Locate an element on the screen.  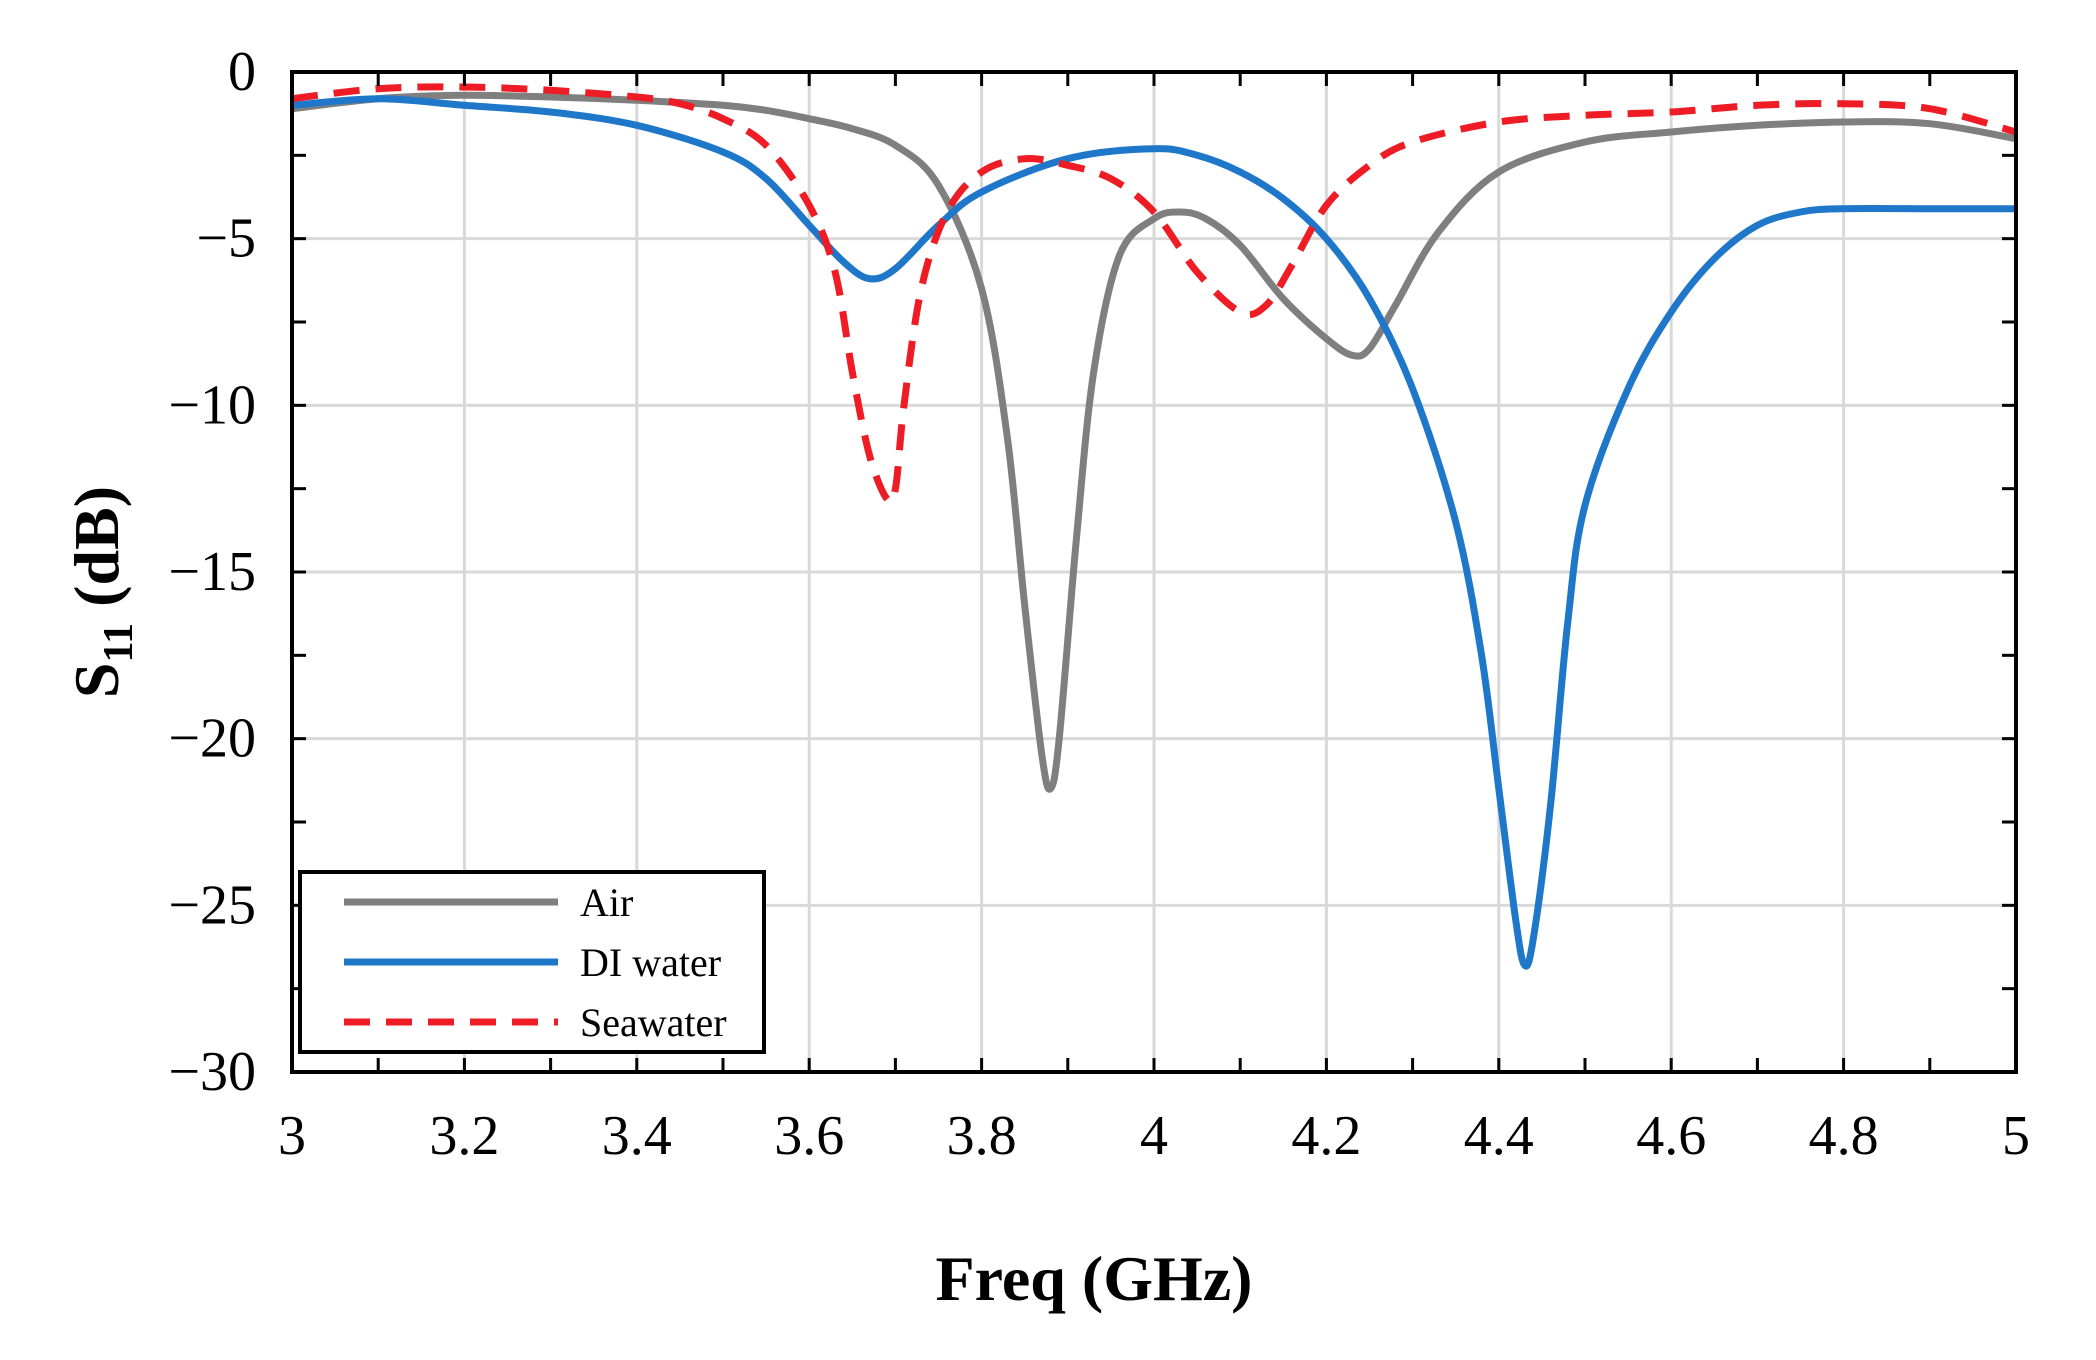
x-tick-label: 3.2 is located at coordinates (464, 1136).